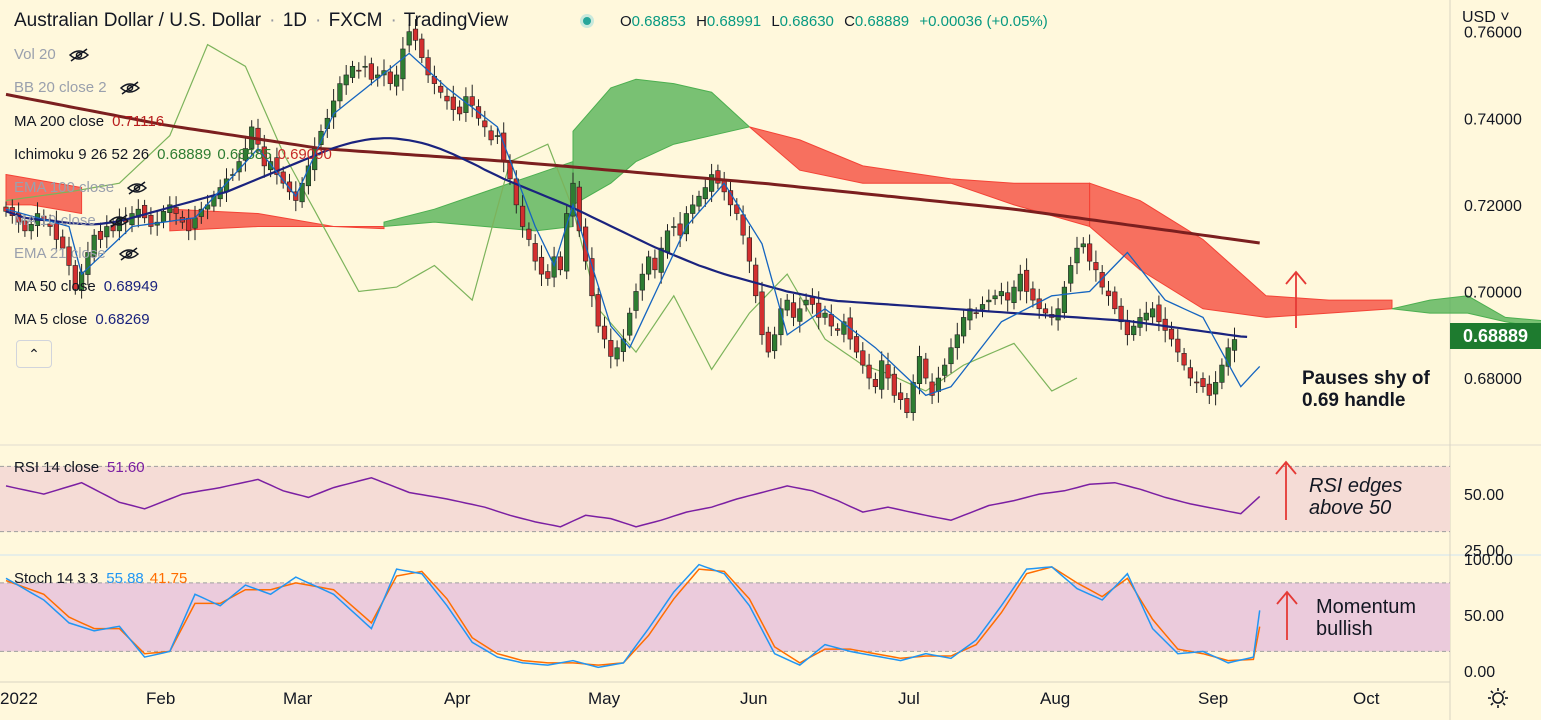 This screenshot has height=720, width=1541. What do you see at coordinates (734, 21) in the screenshot?
I see `high-value: 0.68991` at bounding box center [734, 21].